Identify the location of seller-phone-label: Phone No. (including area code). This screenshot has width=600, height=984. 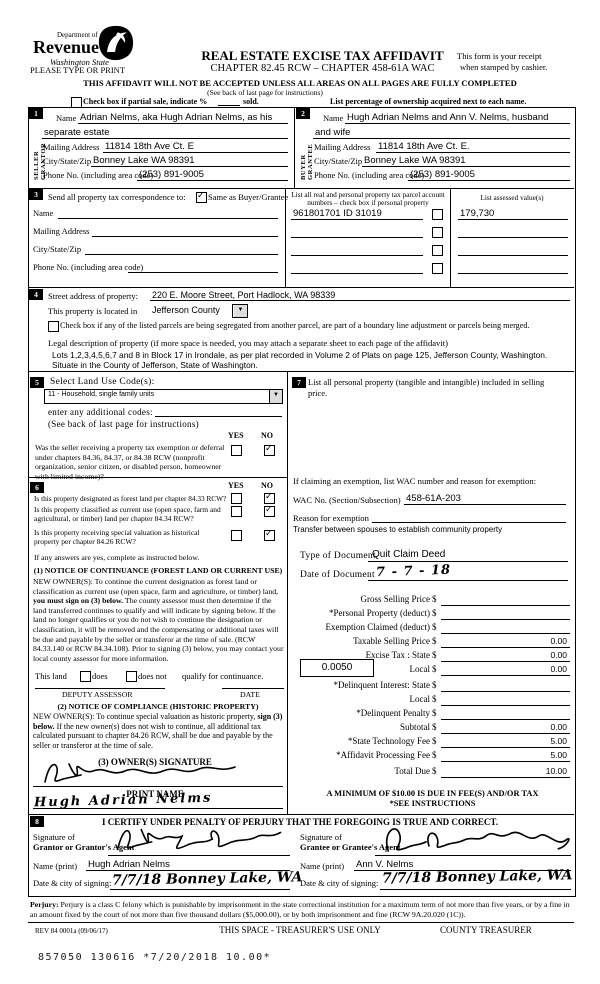
(98, 175).